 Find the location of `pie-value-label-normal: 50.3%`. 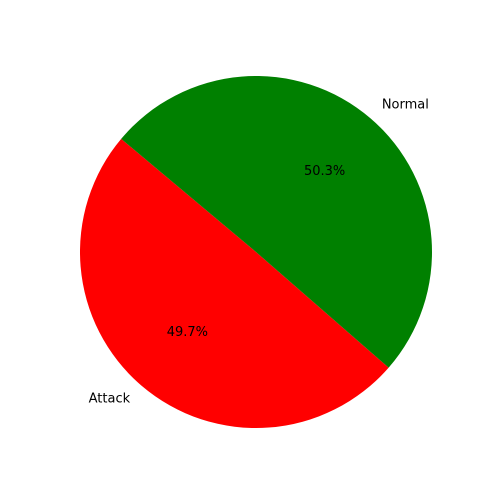

pie-value-label-normal: 50.3% is located at coordinates (324, 171).